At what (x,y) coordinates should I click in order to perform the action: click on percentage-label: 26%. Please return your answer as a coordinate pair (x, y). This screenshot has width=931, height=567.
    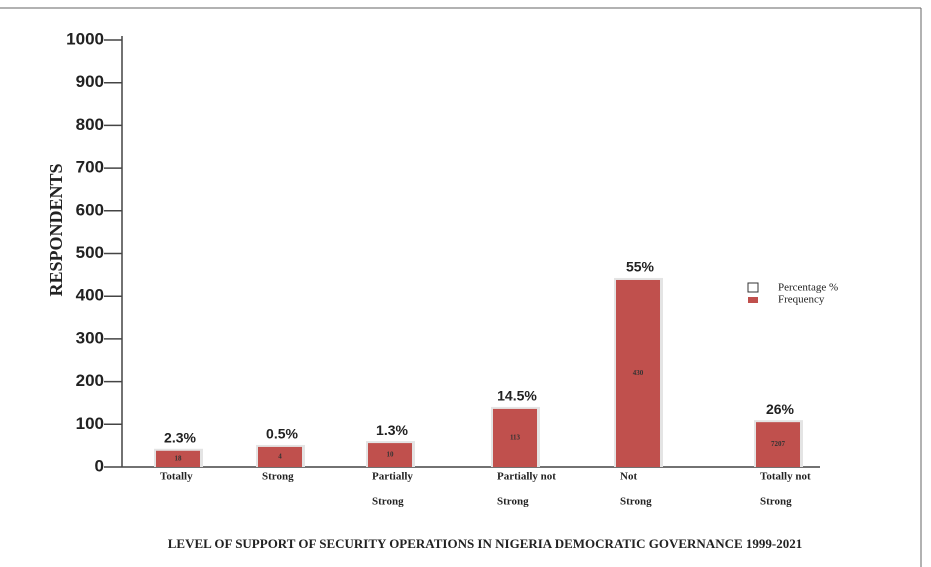
    Looking at the image, I should click on (780, 409).